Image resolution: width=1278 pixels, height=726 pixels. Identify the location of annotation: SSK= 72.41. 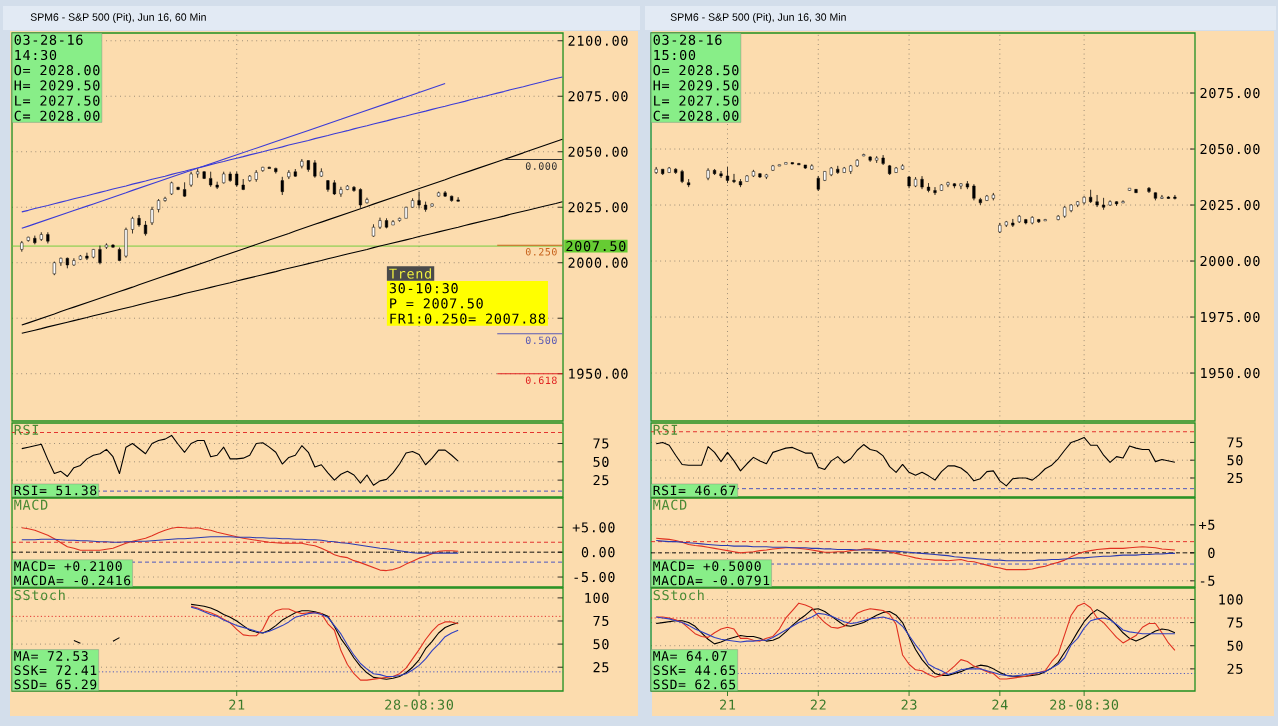
(55, 670).